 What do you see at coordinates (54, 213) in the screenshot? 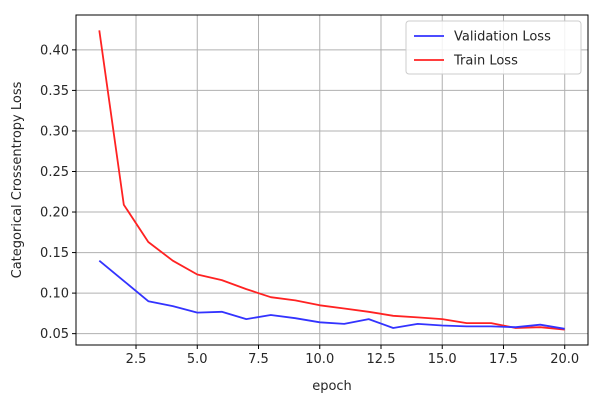
I see `y-tick-label: 0.20` at bounding box center [54, 213].